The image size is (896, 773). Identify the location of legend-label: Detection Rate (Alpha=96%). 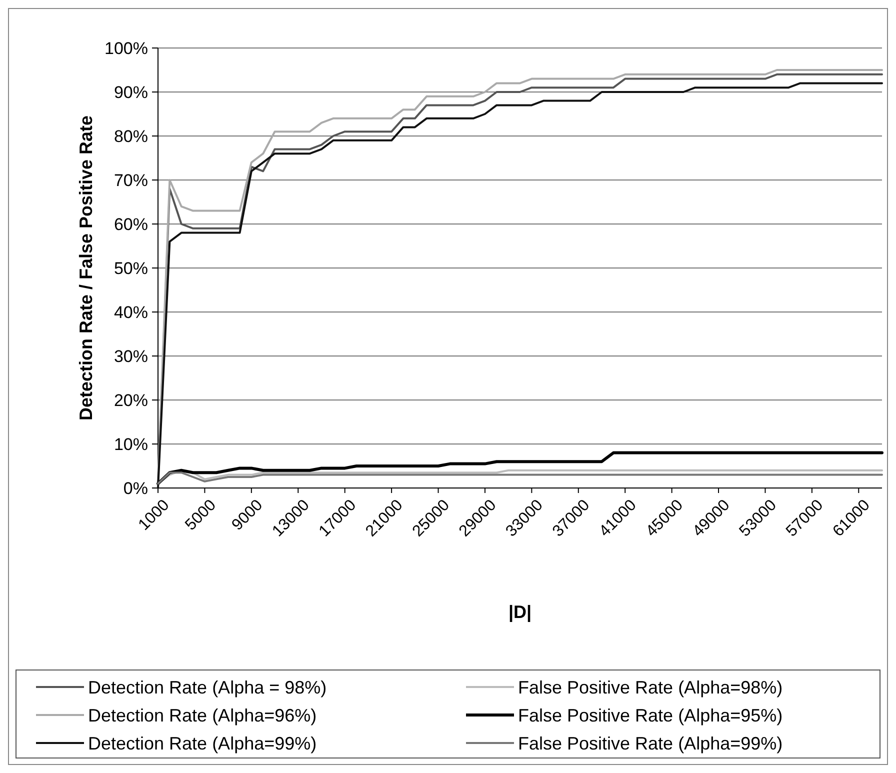
(202, 715).